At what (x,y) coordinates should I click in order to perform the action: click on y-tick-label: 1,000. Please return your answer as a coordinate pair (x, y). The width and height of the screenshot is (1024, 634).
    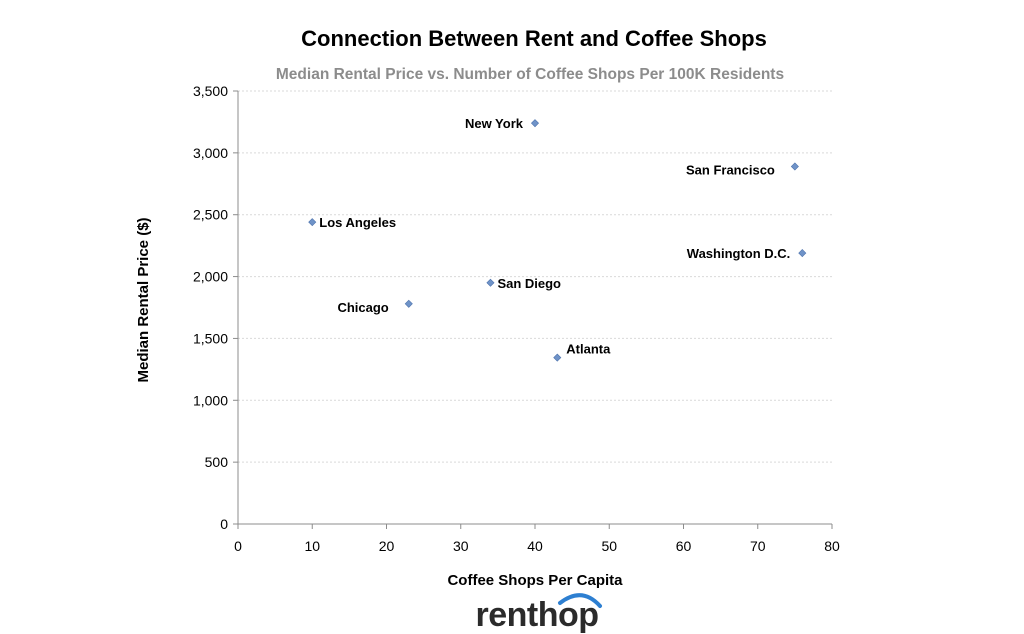
    Looking at the image, I should click on (210, 400).